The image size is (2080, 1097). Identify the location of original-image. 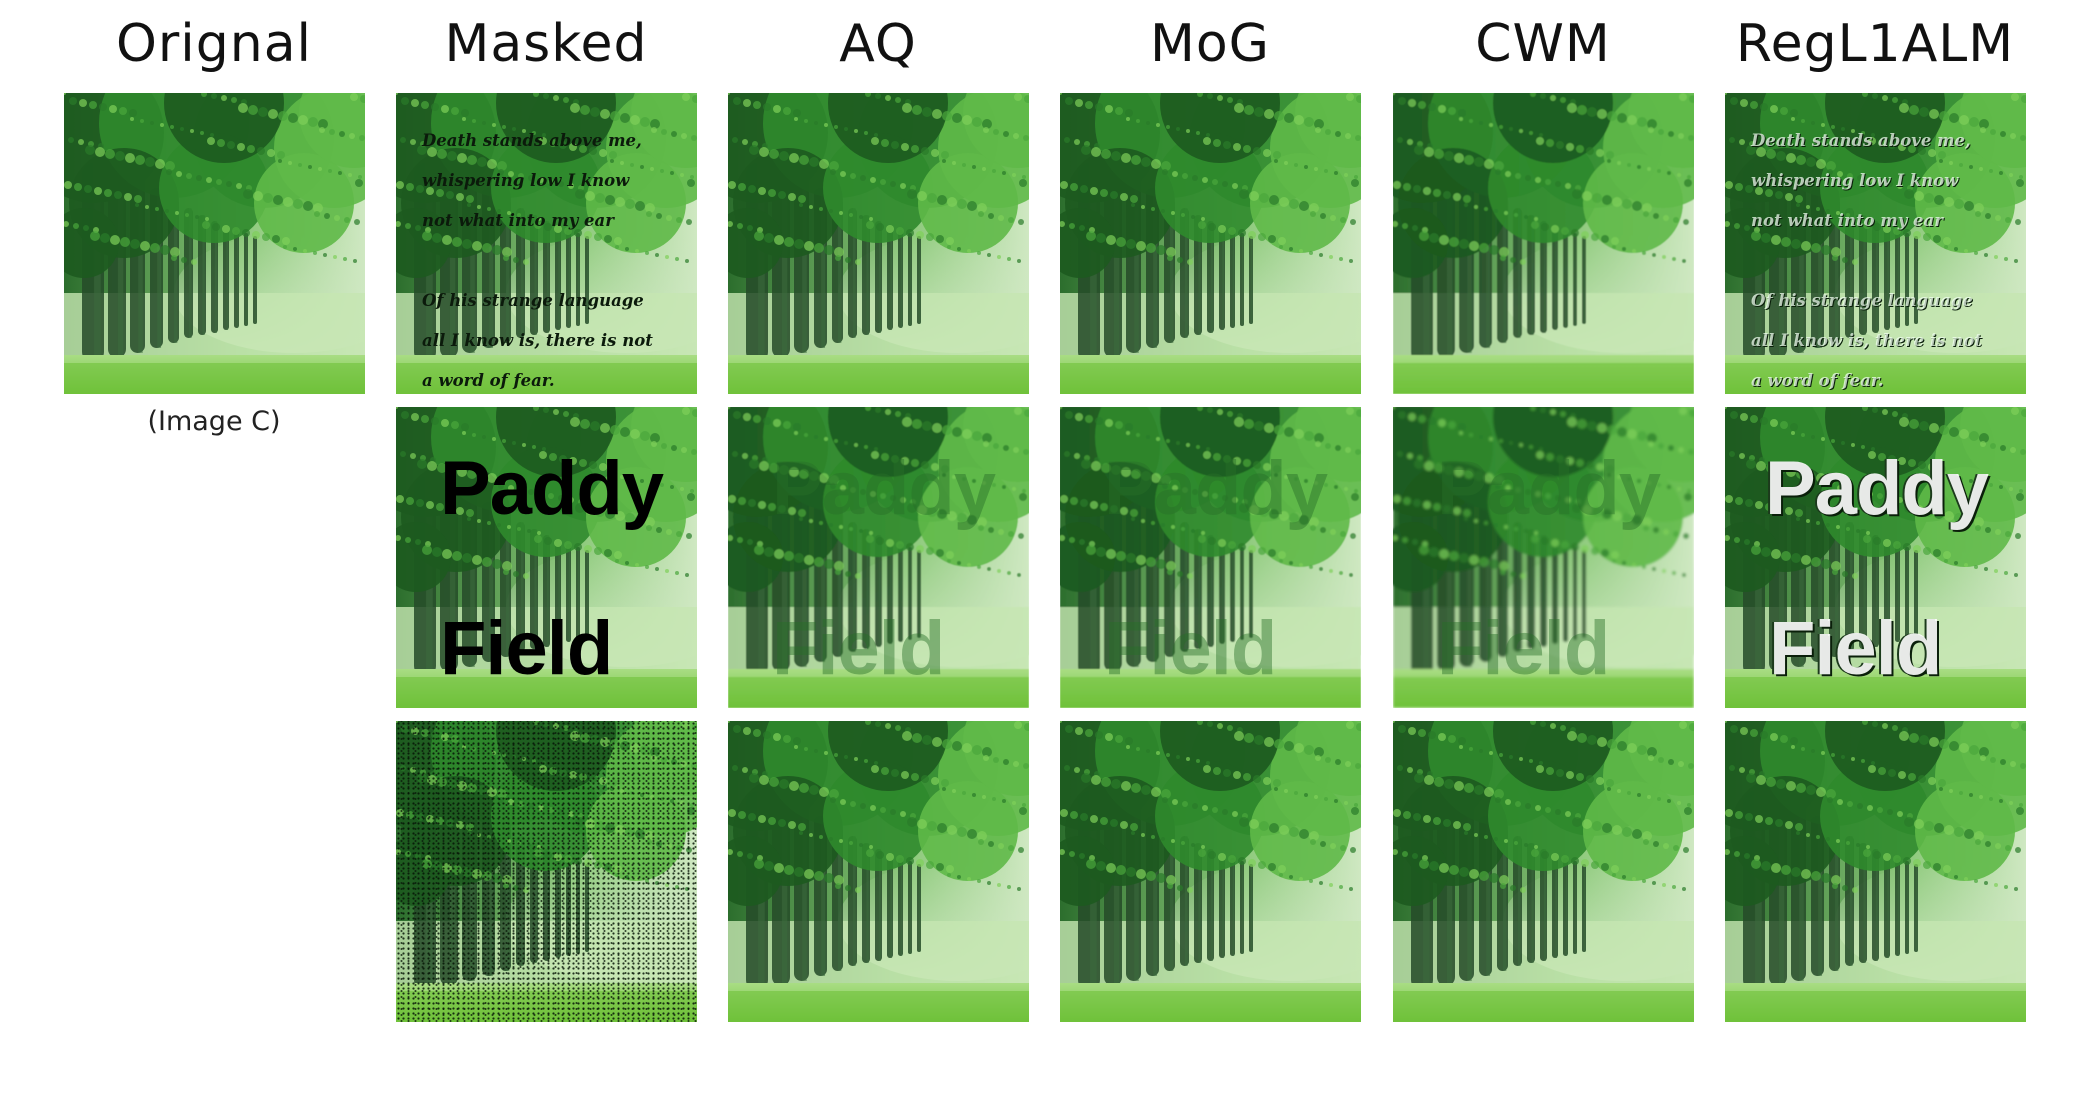
(214, 243).